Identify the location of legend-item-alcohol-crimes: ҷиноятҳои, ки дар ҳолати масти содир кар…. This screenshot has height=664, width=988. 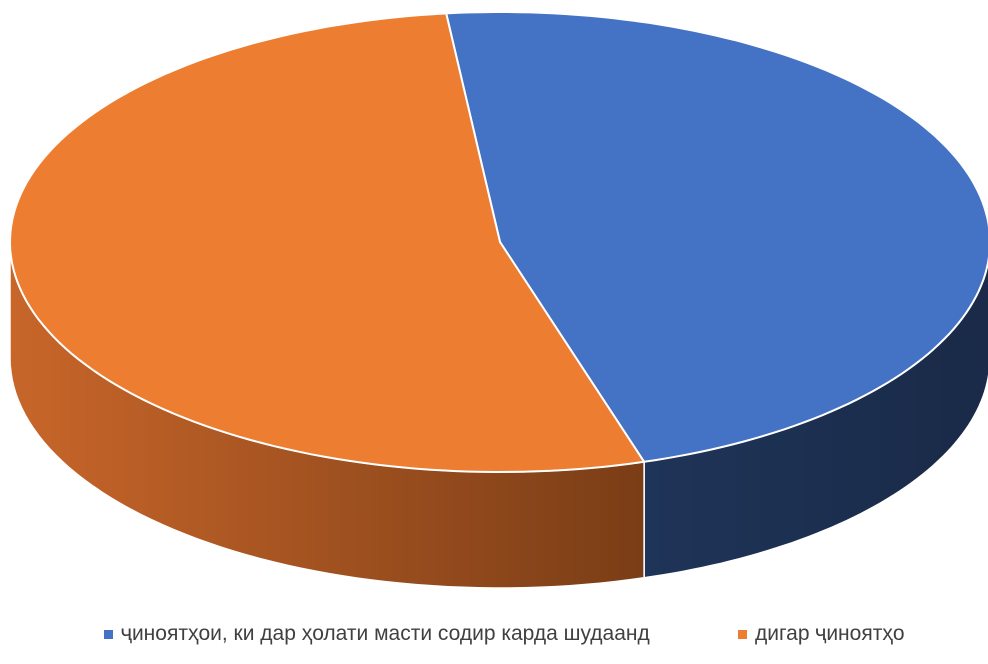
(377, 634).